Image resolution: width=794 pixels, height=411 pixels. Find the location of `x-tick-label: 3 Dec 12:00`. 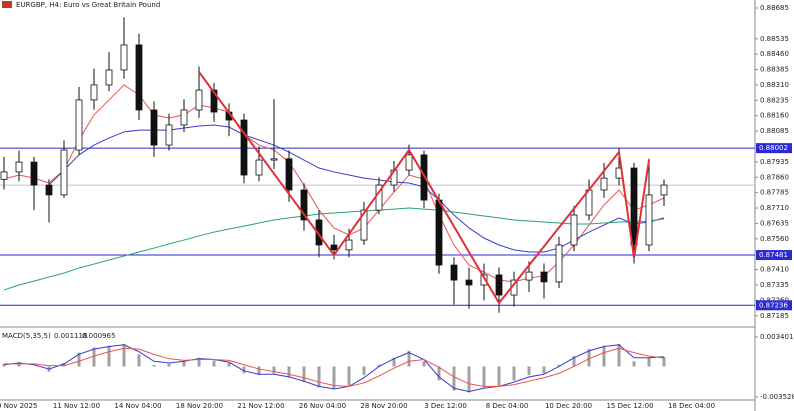

x-tick-label: 3 Dec 12:00 is located at coordinates (445, 406).